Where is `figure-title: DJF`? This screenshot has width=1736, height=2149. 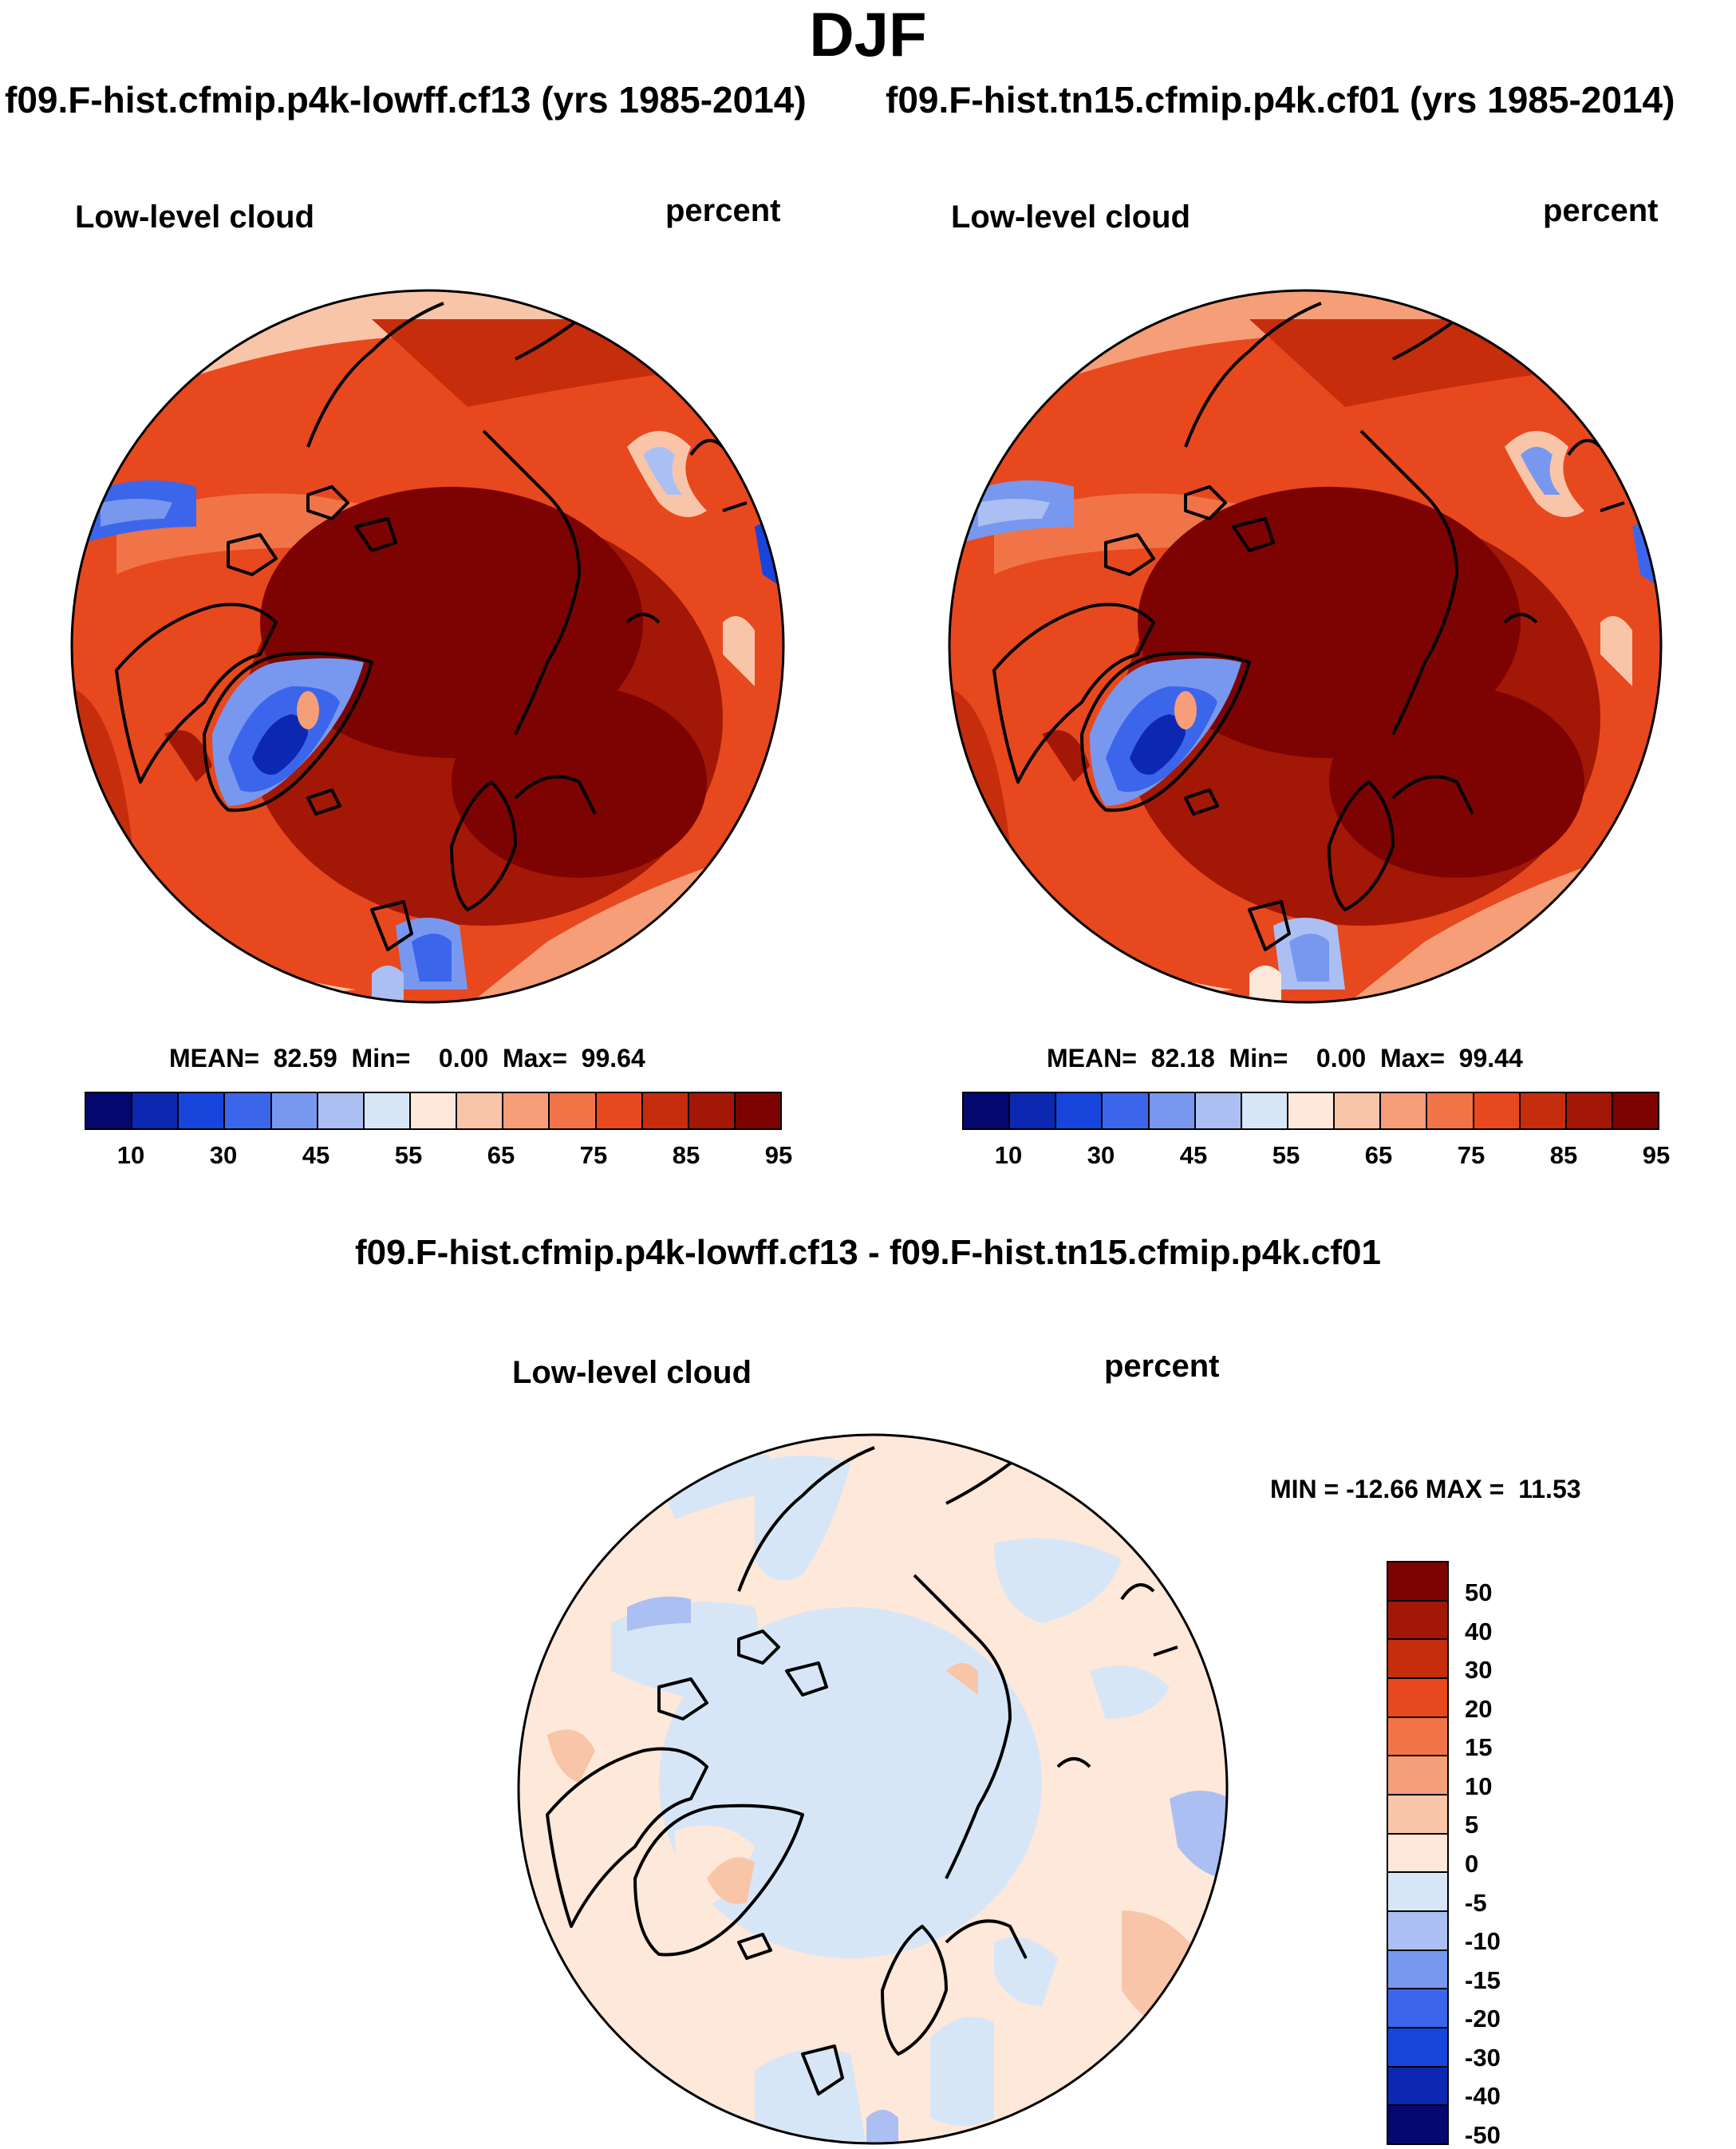 figure-title: DJF is located at coordinates (868, 35).